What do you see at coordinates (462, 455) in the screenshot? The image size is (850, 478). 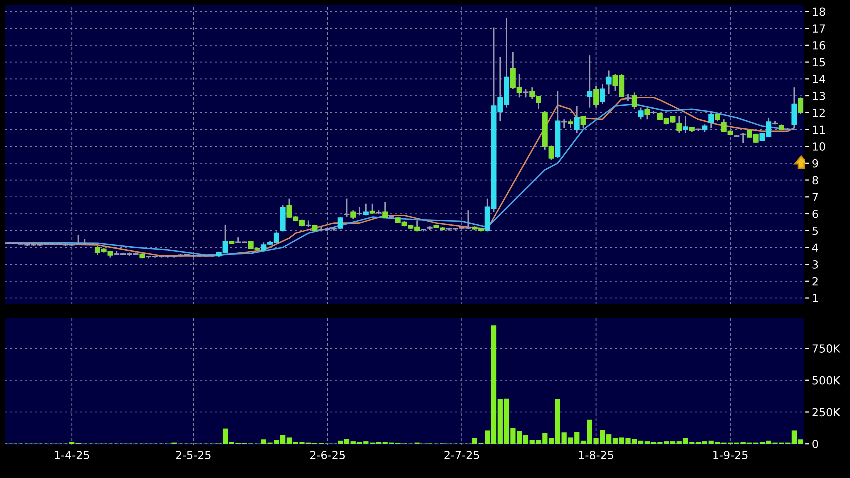 I see `x-tick-label: 2-7-25` at bounding box center [462, 455].